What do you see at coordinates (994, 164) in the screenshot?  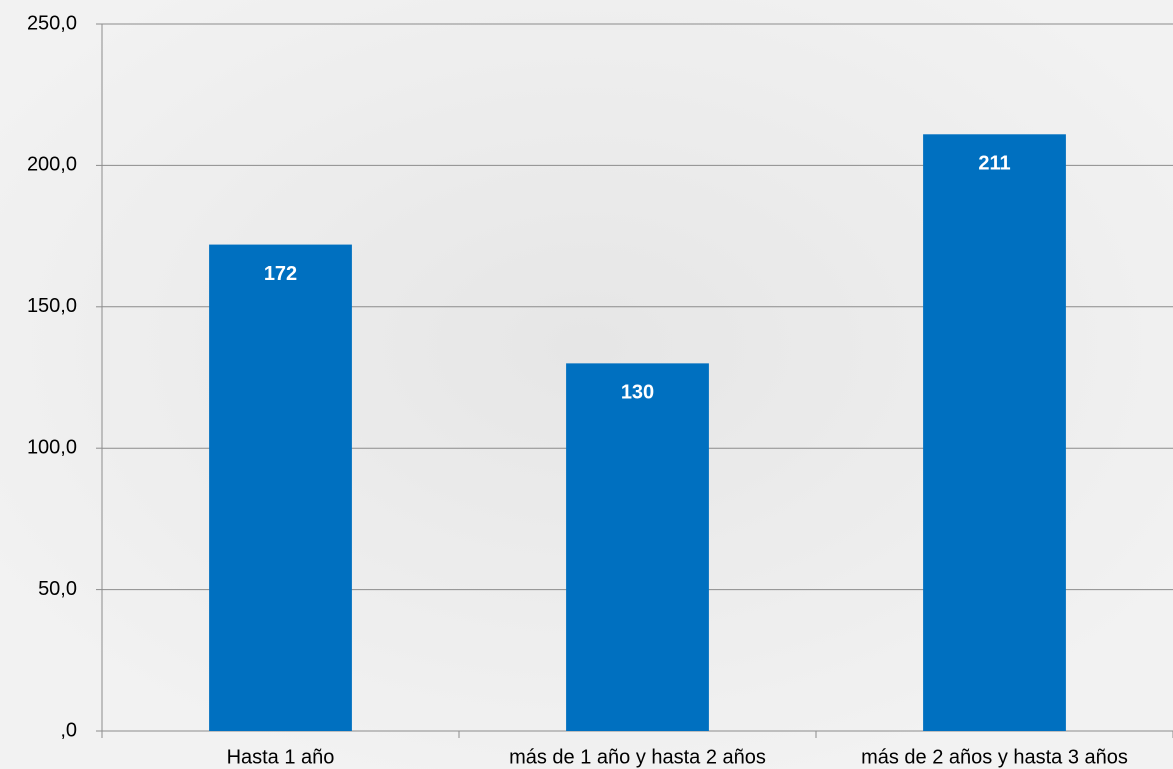 I see `data-label: 211` at bounding box center [994, 164].